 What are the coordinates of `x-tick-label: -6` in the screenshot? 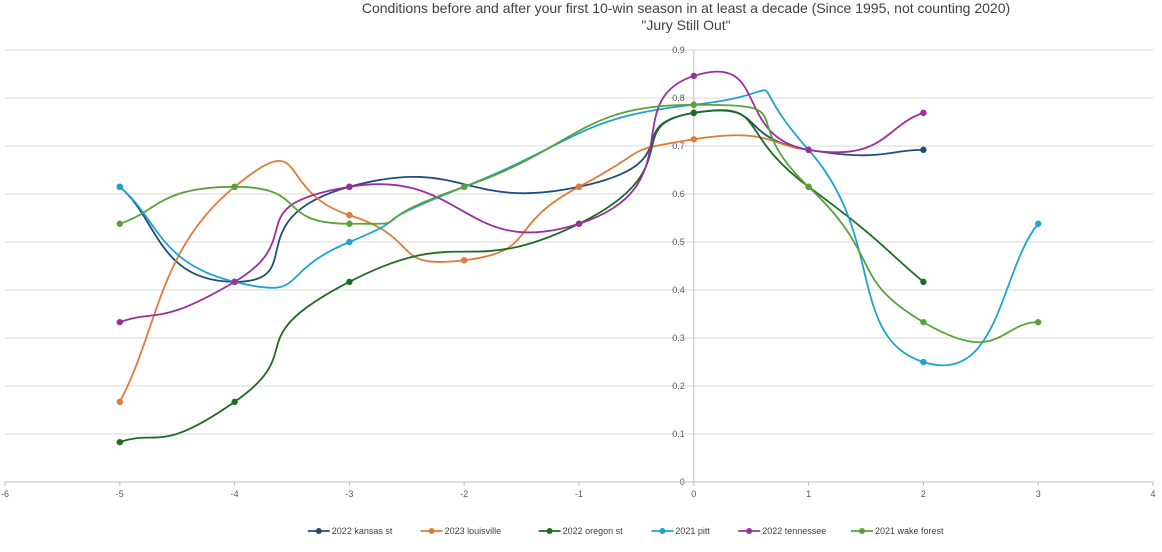 It's located at (5, 494).